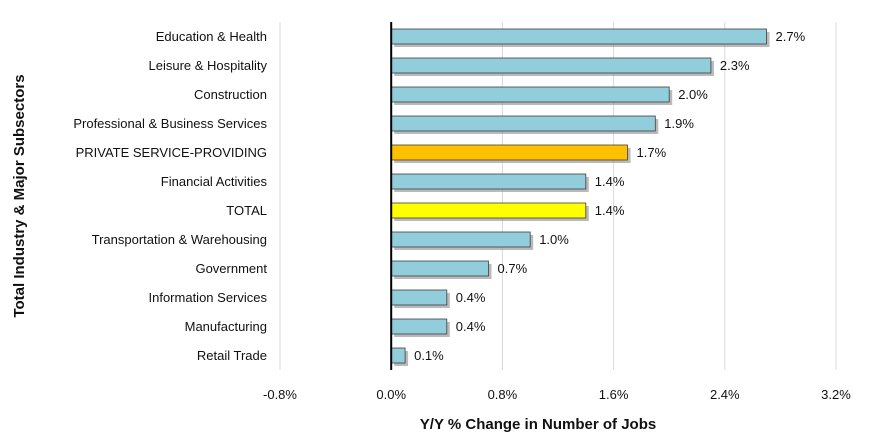 Image resolution: width=870 pixels, height=443 pixels. What do you see at coordinates (179, 239) in the screenshot?
I see `category-label: Transportation & Warehousing` at bounding box center [179, 239].